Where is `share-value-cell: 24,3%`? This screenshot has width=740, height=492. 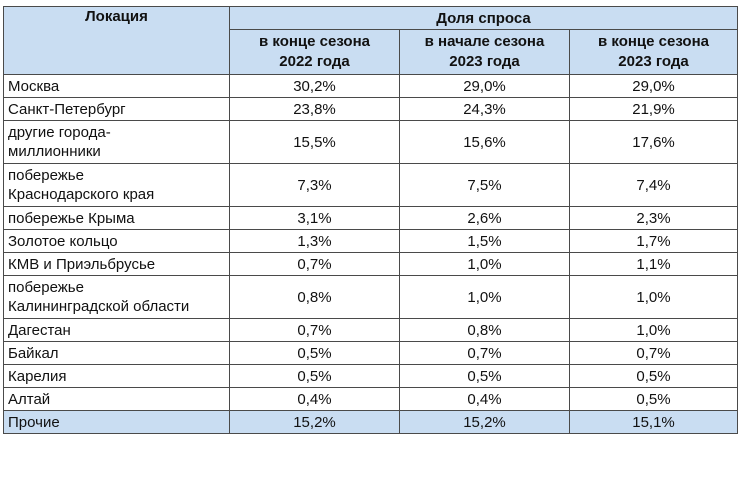 share-value-cell: 24,3% is located at coordinates (484, 109).